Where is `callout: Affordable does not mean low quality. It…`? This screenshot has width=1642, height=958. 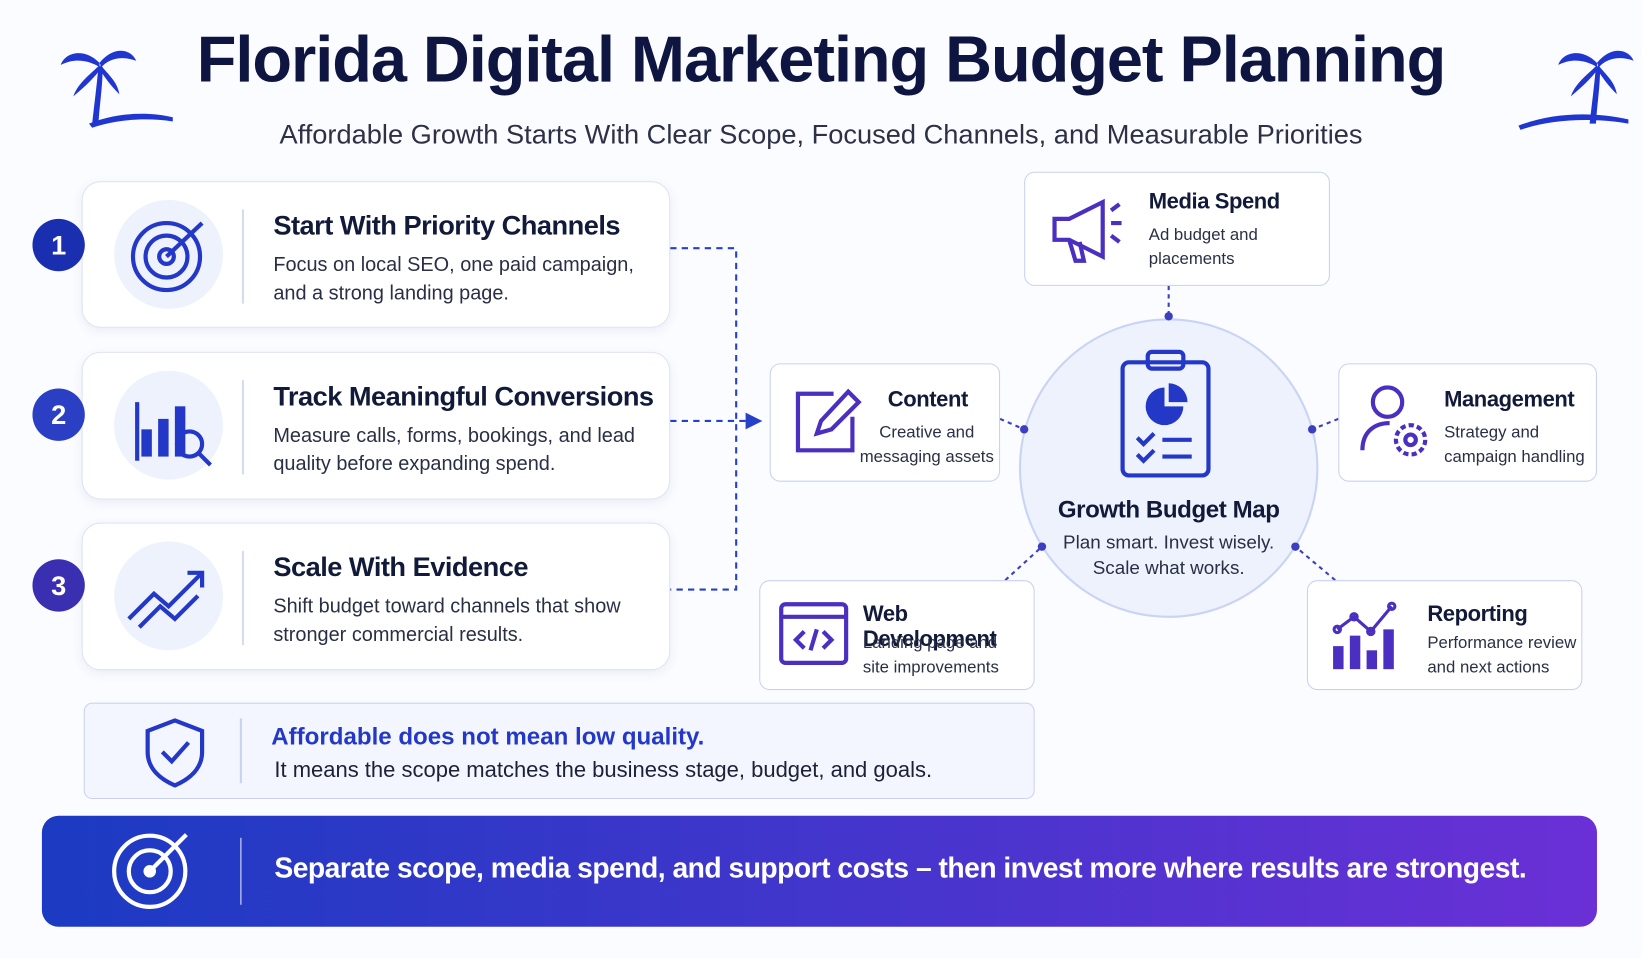
callout: Affordable does not mean low quality. It… is located at coordinates (559, 751).